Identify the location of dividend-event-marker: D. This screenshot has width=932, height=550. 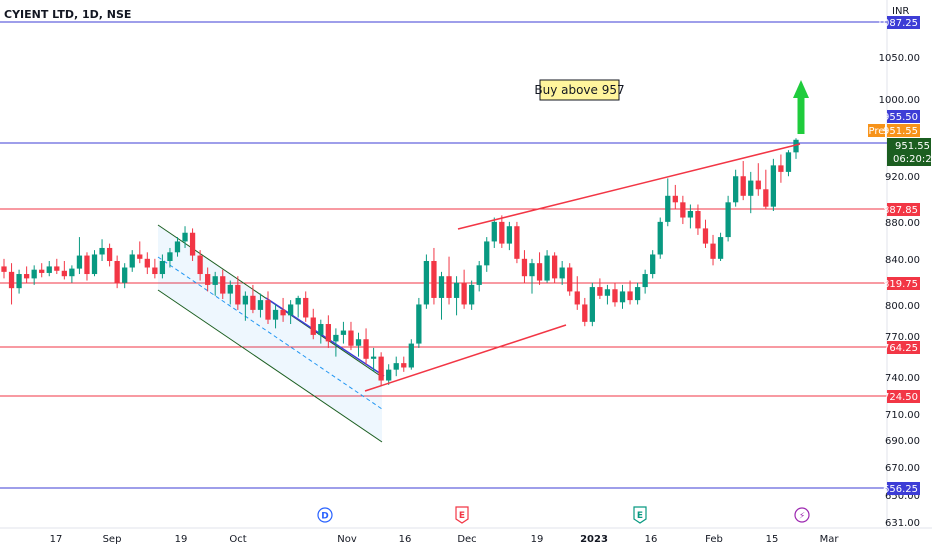
(325, 515).